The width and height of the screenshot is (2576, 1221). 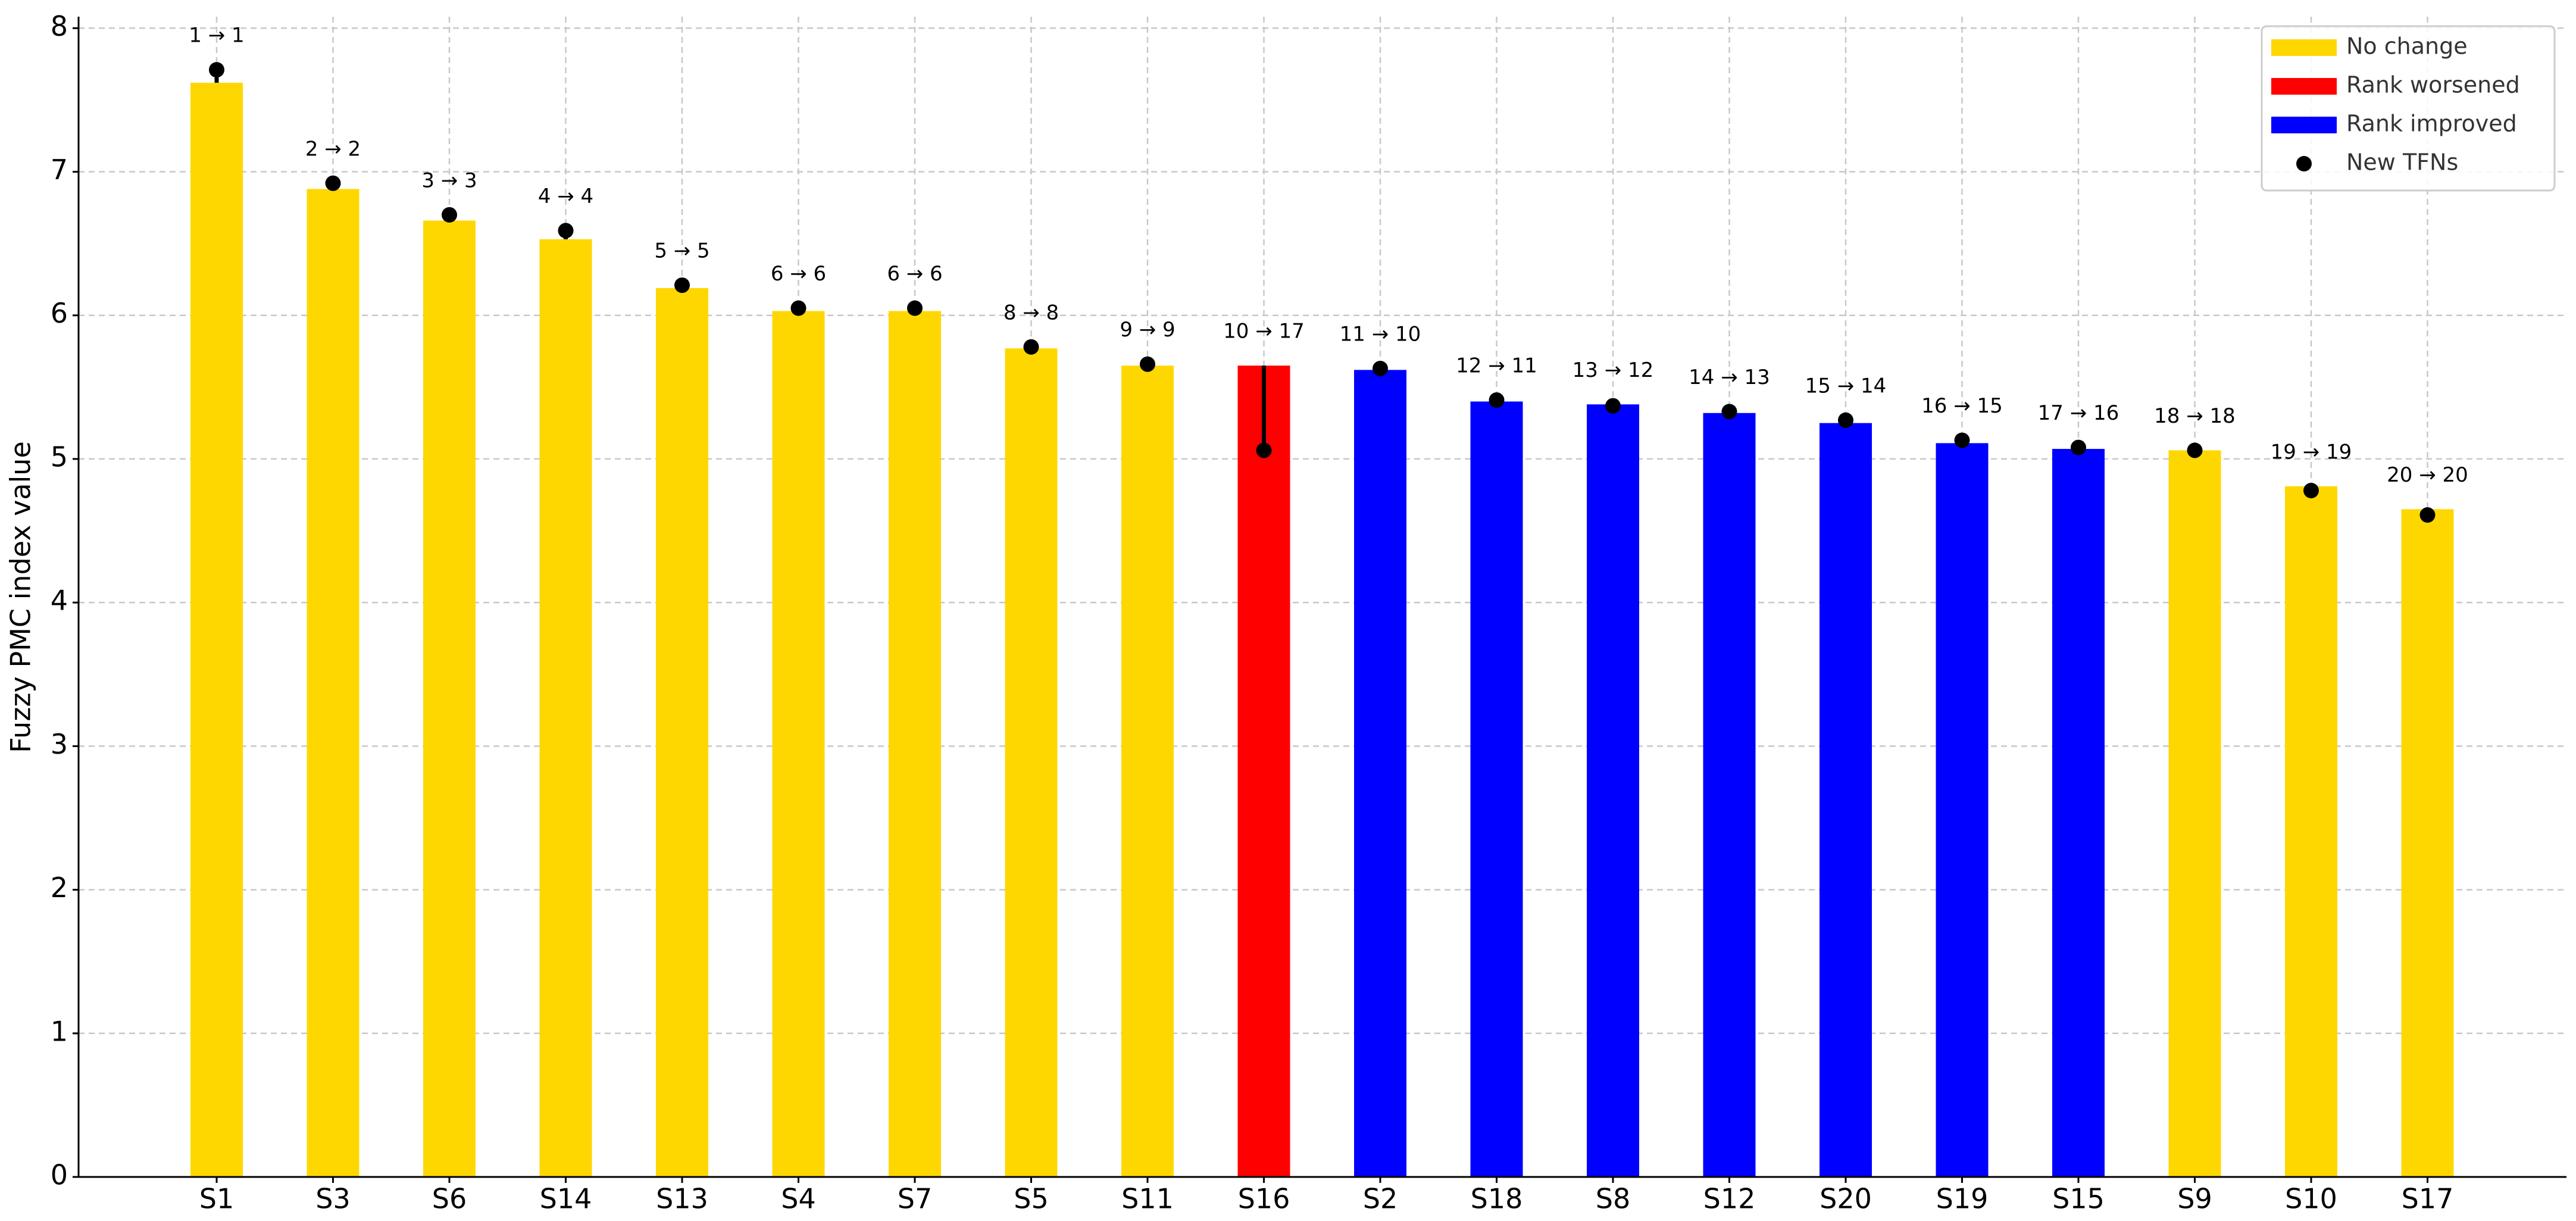 What do you see at coordinates (59, 170) in the screenshot?
I see `y-tick-label: 7` at bounding box center [59, 170].